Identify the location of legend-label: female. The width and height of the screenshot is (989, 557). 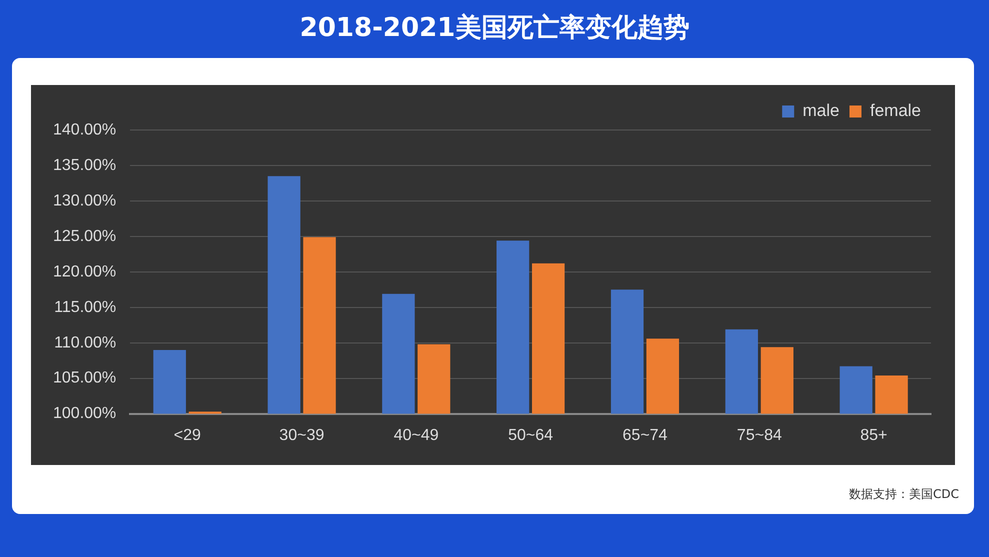
(896, 110).